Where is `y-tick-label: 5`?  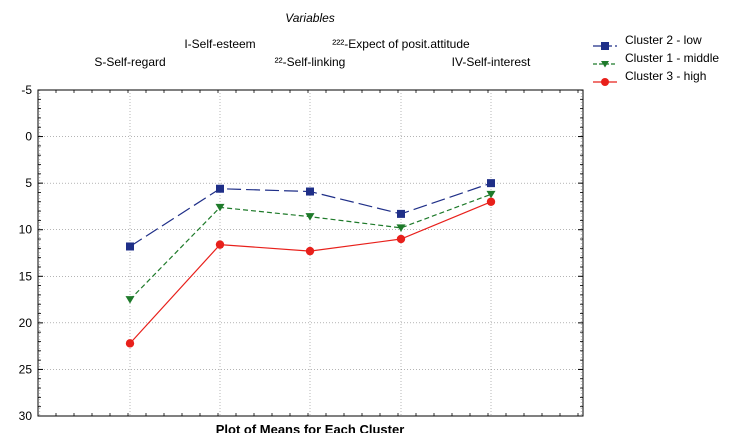
y-tick-label: 5 is located at coordinates (28, 183).